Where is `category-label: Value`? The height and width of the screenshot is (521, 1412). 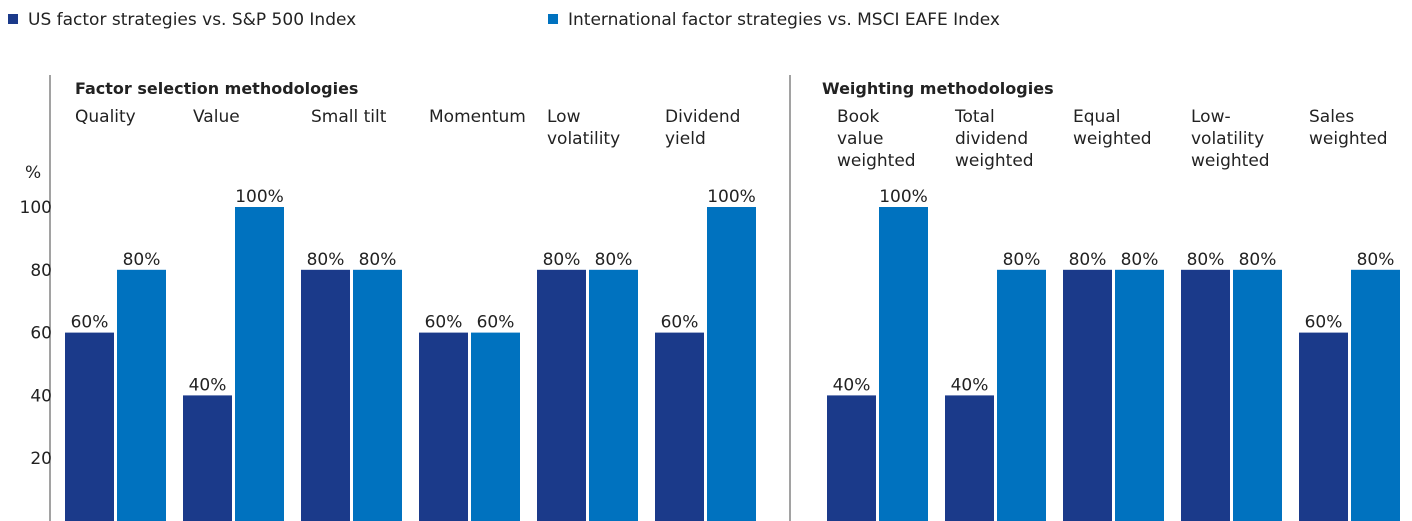 category-label: Value is located at coordinates (216, 117).